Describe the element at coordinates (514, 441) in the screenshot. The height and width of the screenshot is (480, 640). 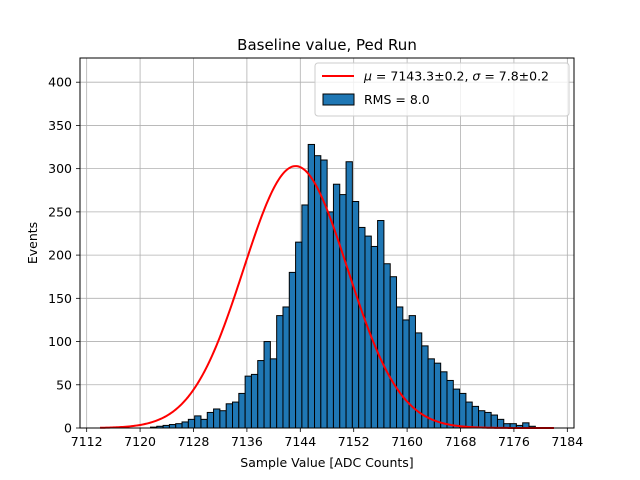
I see `x-tick-label: 7176` at that location.